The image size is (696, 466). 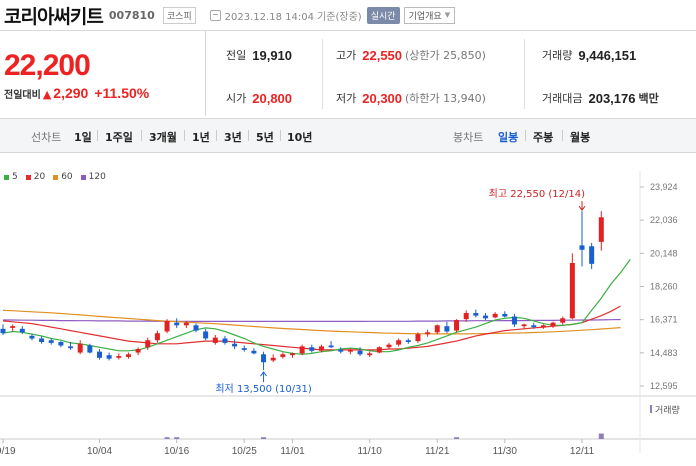 What do you see at coordinates (582, 451) in the screenshot?
I see `x-tick-label: 12/11` at bounding box center [582, 451].